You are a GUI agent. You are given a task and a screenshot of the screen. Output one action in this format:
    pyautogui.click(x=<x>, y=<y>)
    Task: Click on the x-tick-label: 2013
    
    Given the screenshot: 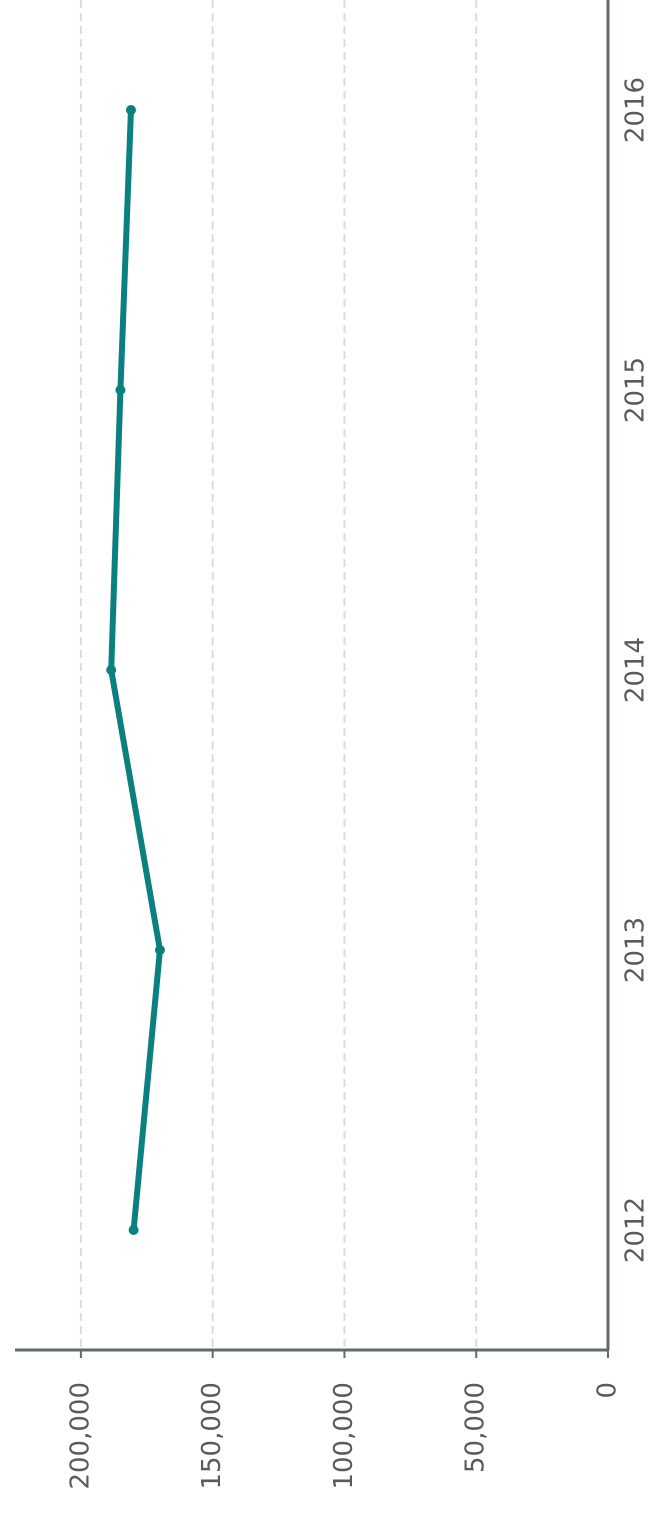 What is the action you would take?
    pyautogui.click(x=636, y=950)
    